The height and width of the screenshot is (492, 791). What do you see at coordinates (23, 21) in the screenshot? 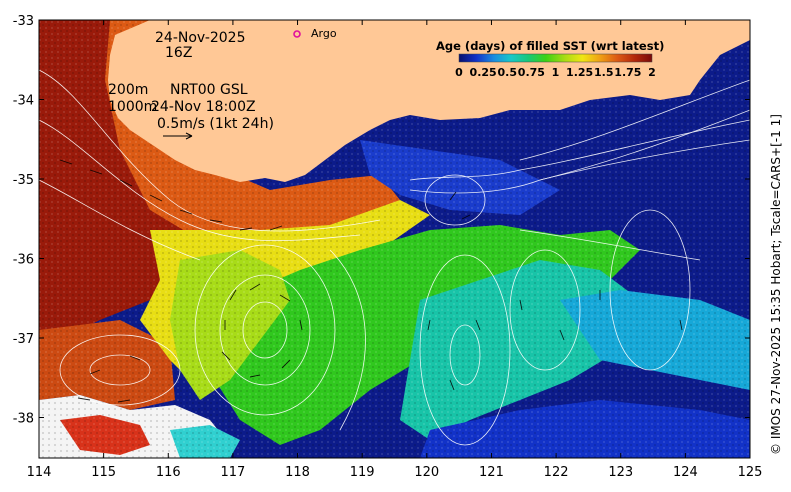
I see `y-tick-label: -33` at bounding box center [23, 21].